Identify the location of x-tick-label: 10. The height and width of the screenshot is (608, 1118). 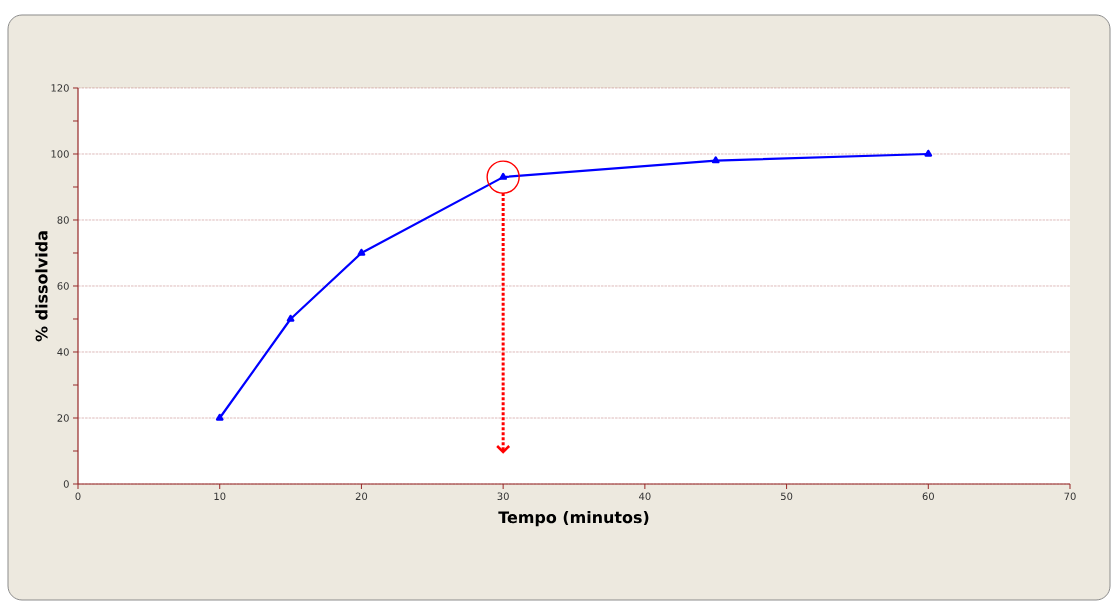
(220, 496).